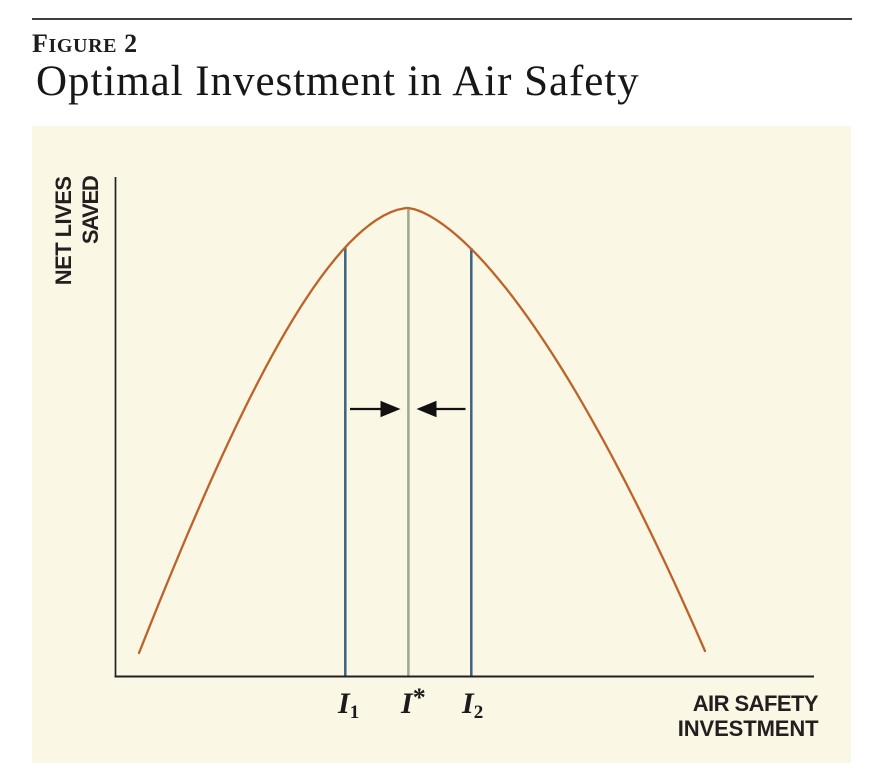 The width and height of the screenshot is (879, 775). I want to click on svg-text: I1, so click(348, 705).